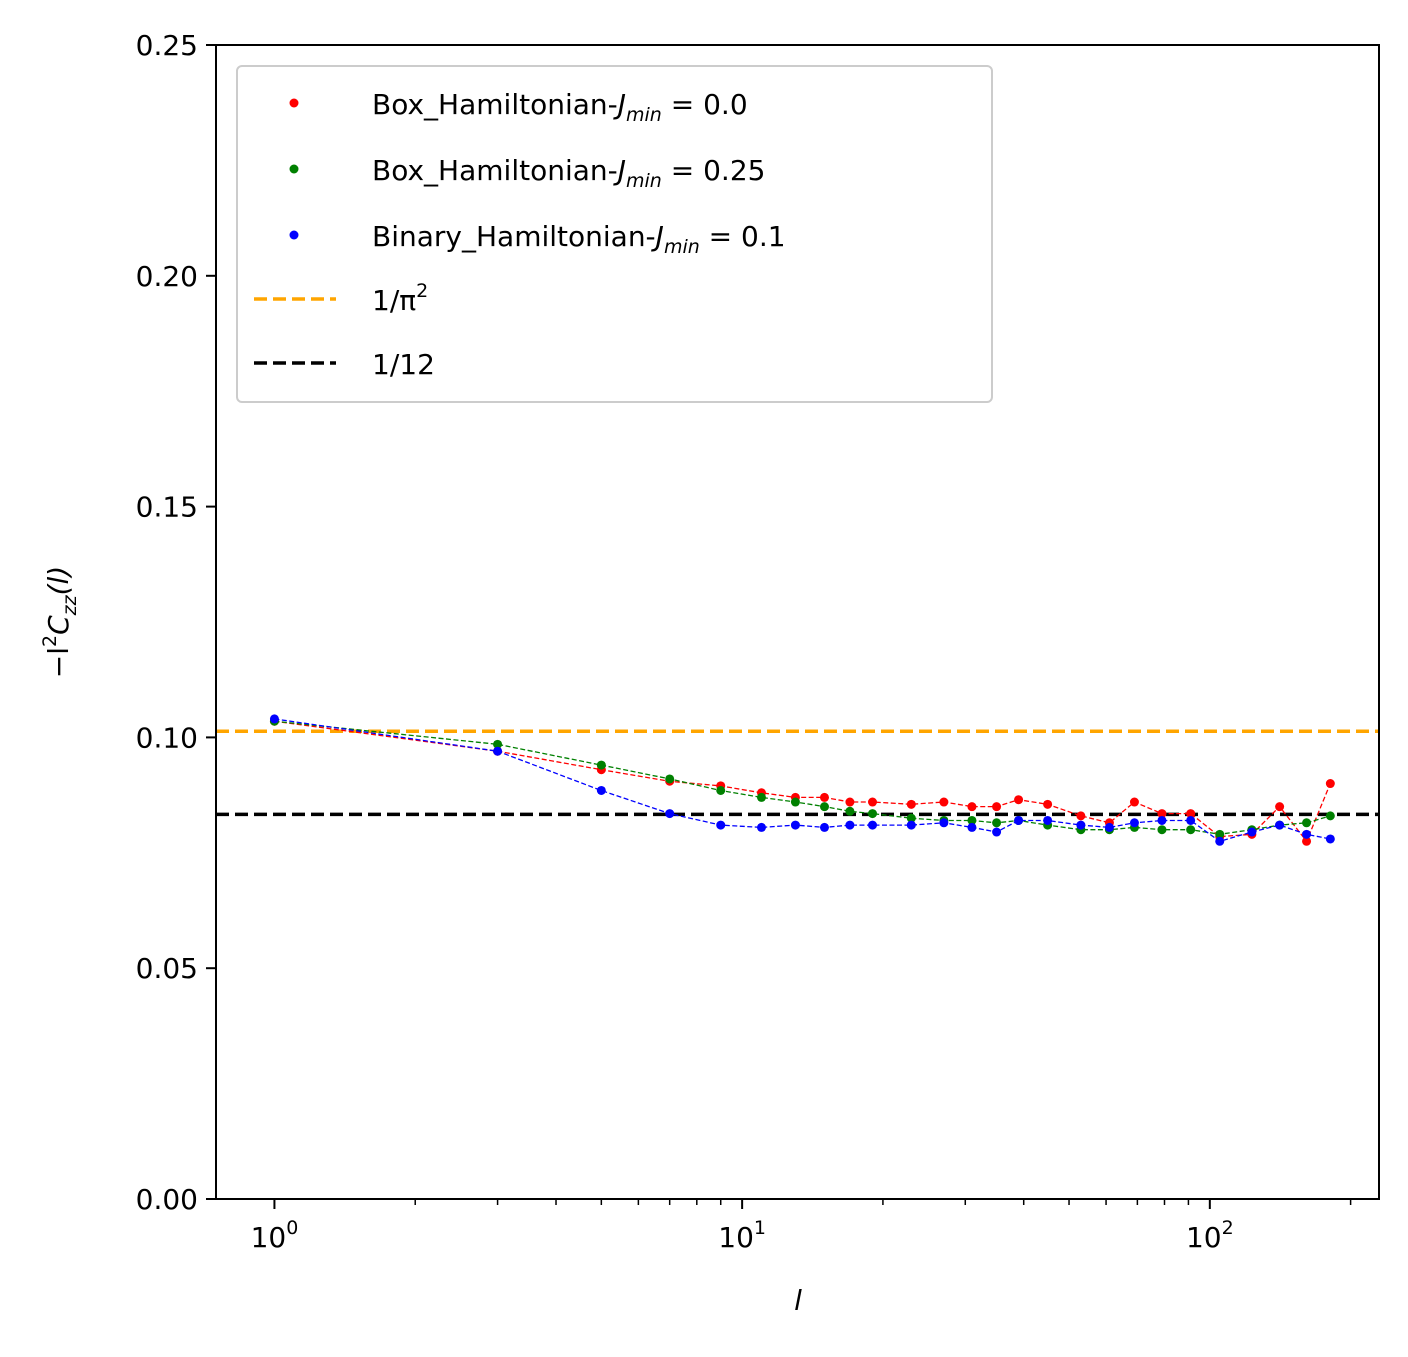 Image resolution: width=1408 pixels, height=1357 pixels. What do you see at coordinates (294, 169) in the screenshot?
I see `legend-marker-green` at bounding box center [294, 169].